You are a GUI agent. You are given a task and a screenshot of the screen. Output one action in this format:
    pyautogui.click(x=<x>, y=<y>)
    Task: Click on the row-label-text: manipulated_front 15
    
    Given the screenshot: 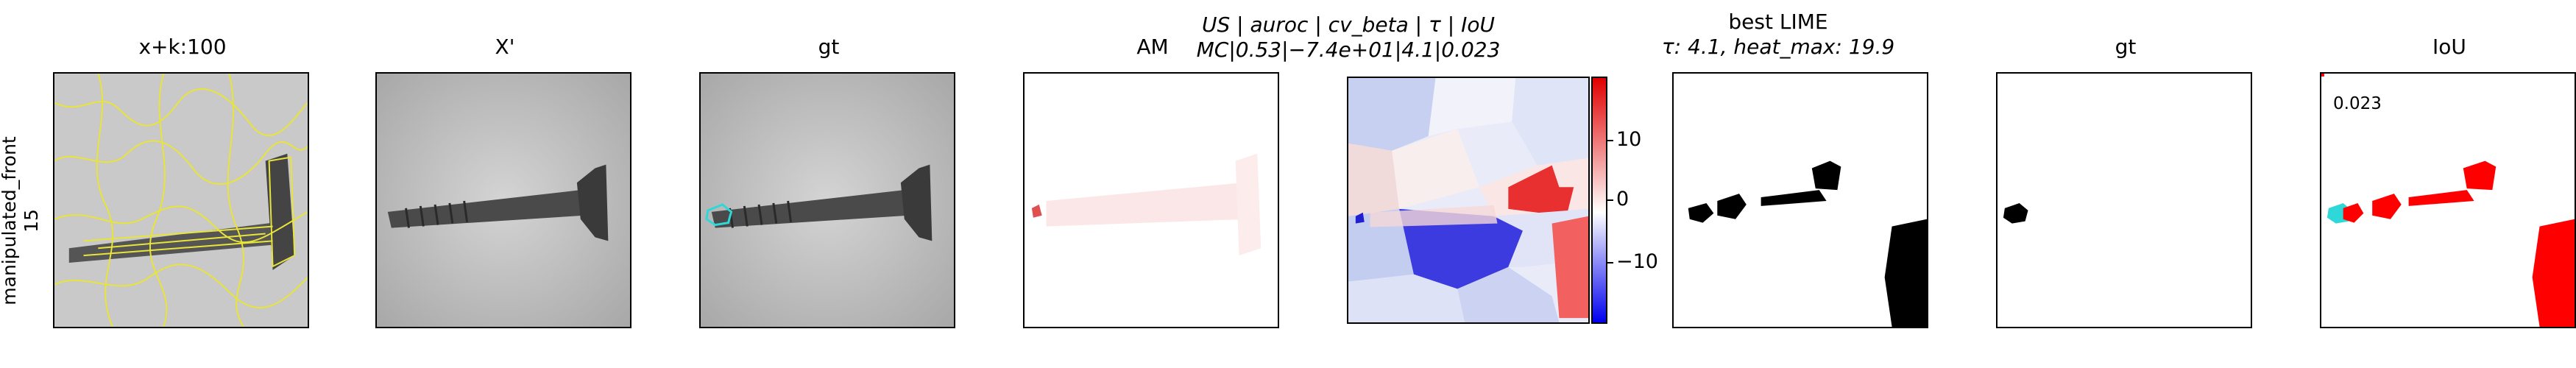 What is the action you would take?
    pyautogui.click(x=21, y=220)
    